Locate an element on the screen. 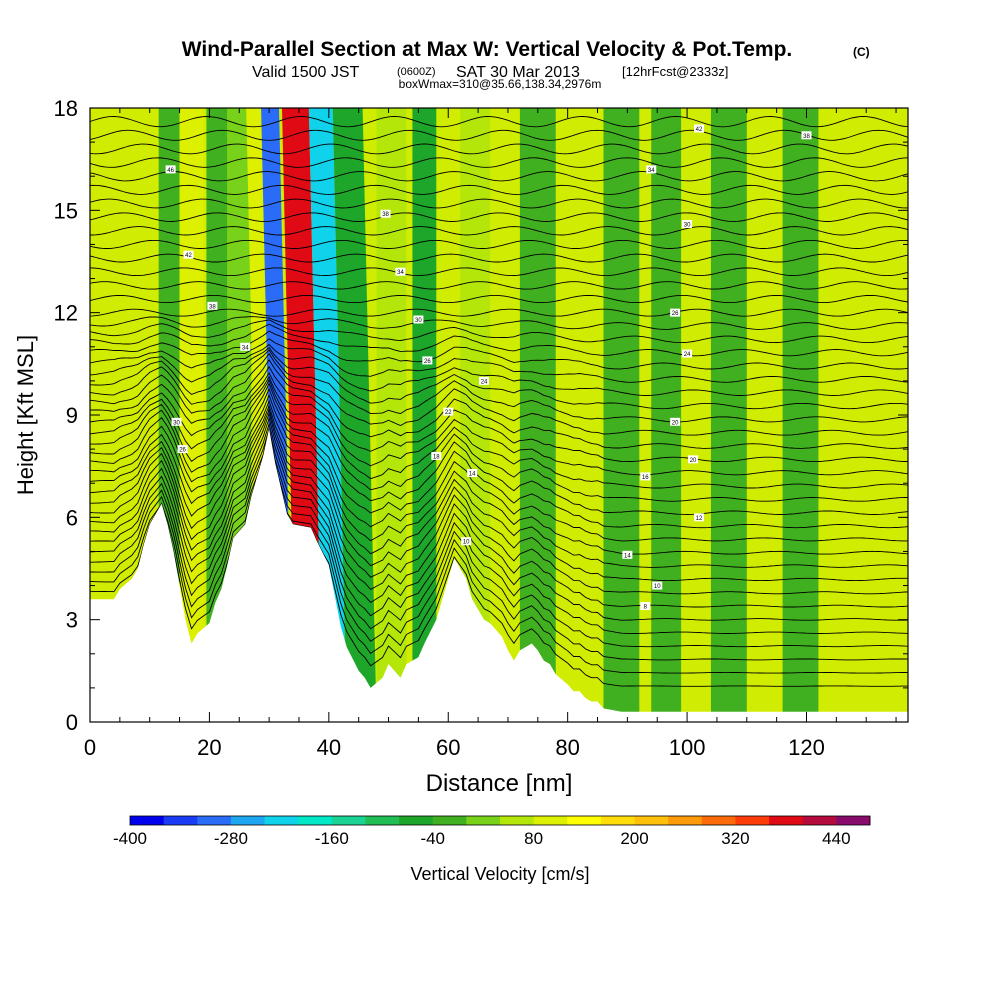  subtitle-date: SAT 30 Mar 2013 is located at coordinates (518, 72).